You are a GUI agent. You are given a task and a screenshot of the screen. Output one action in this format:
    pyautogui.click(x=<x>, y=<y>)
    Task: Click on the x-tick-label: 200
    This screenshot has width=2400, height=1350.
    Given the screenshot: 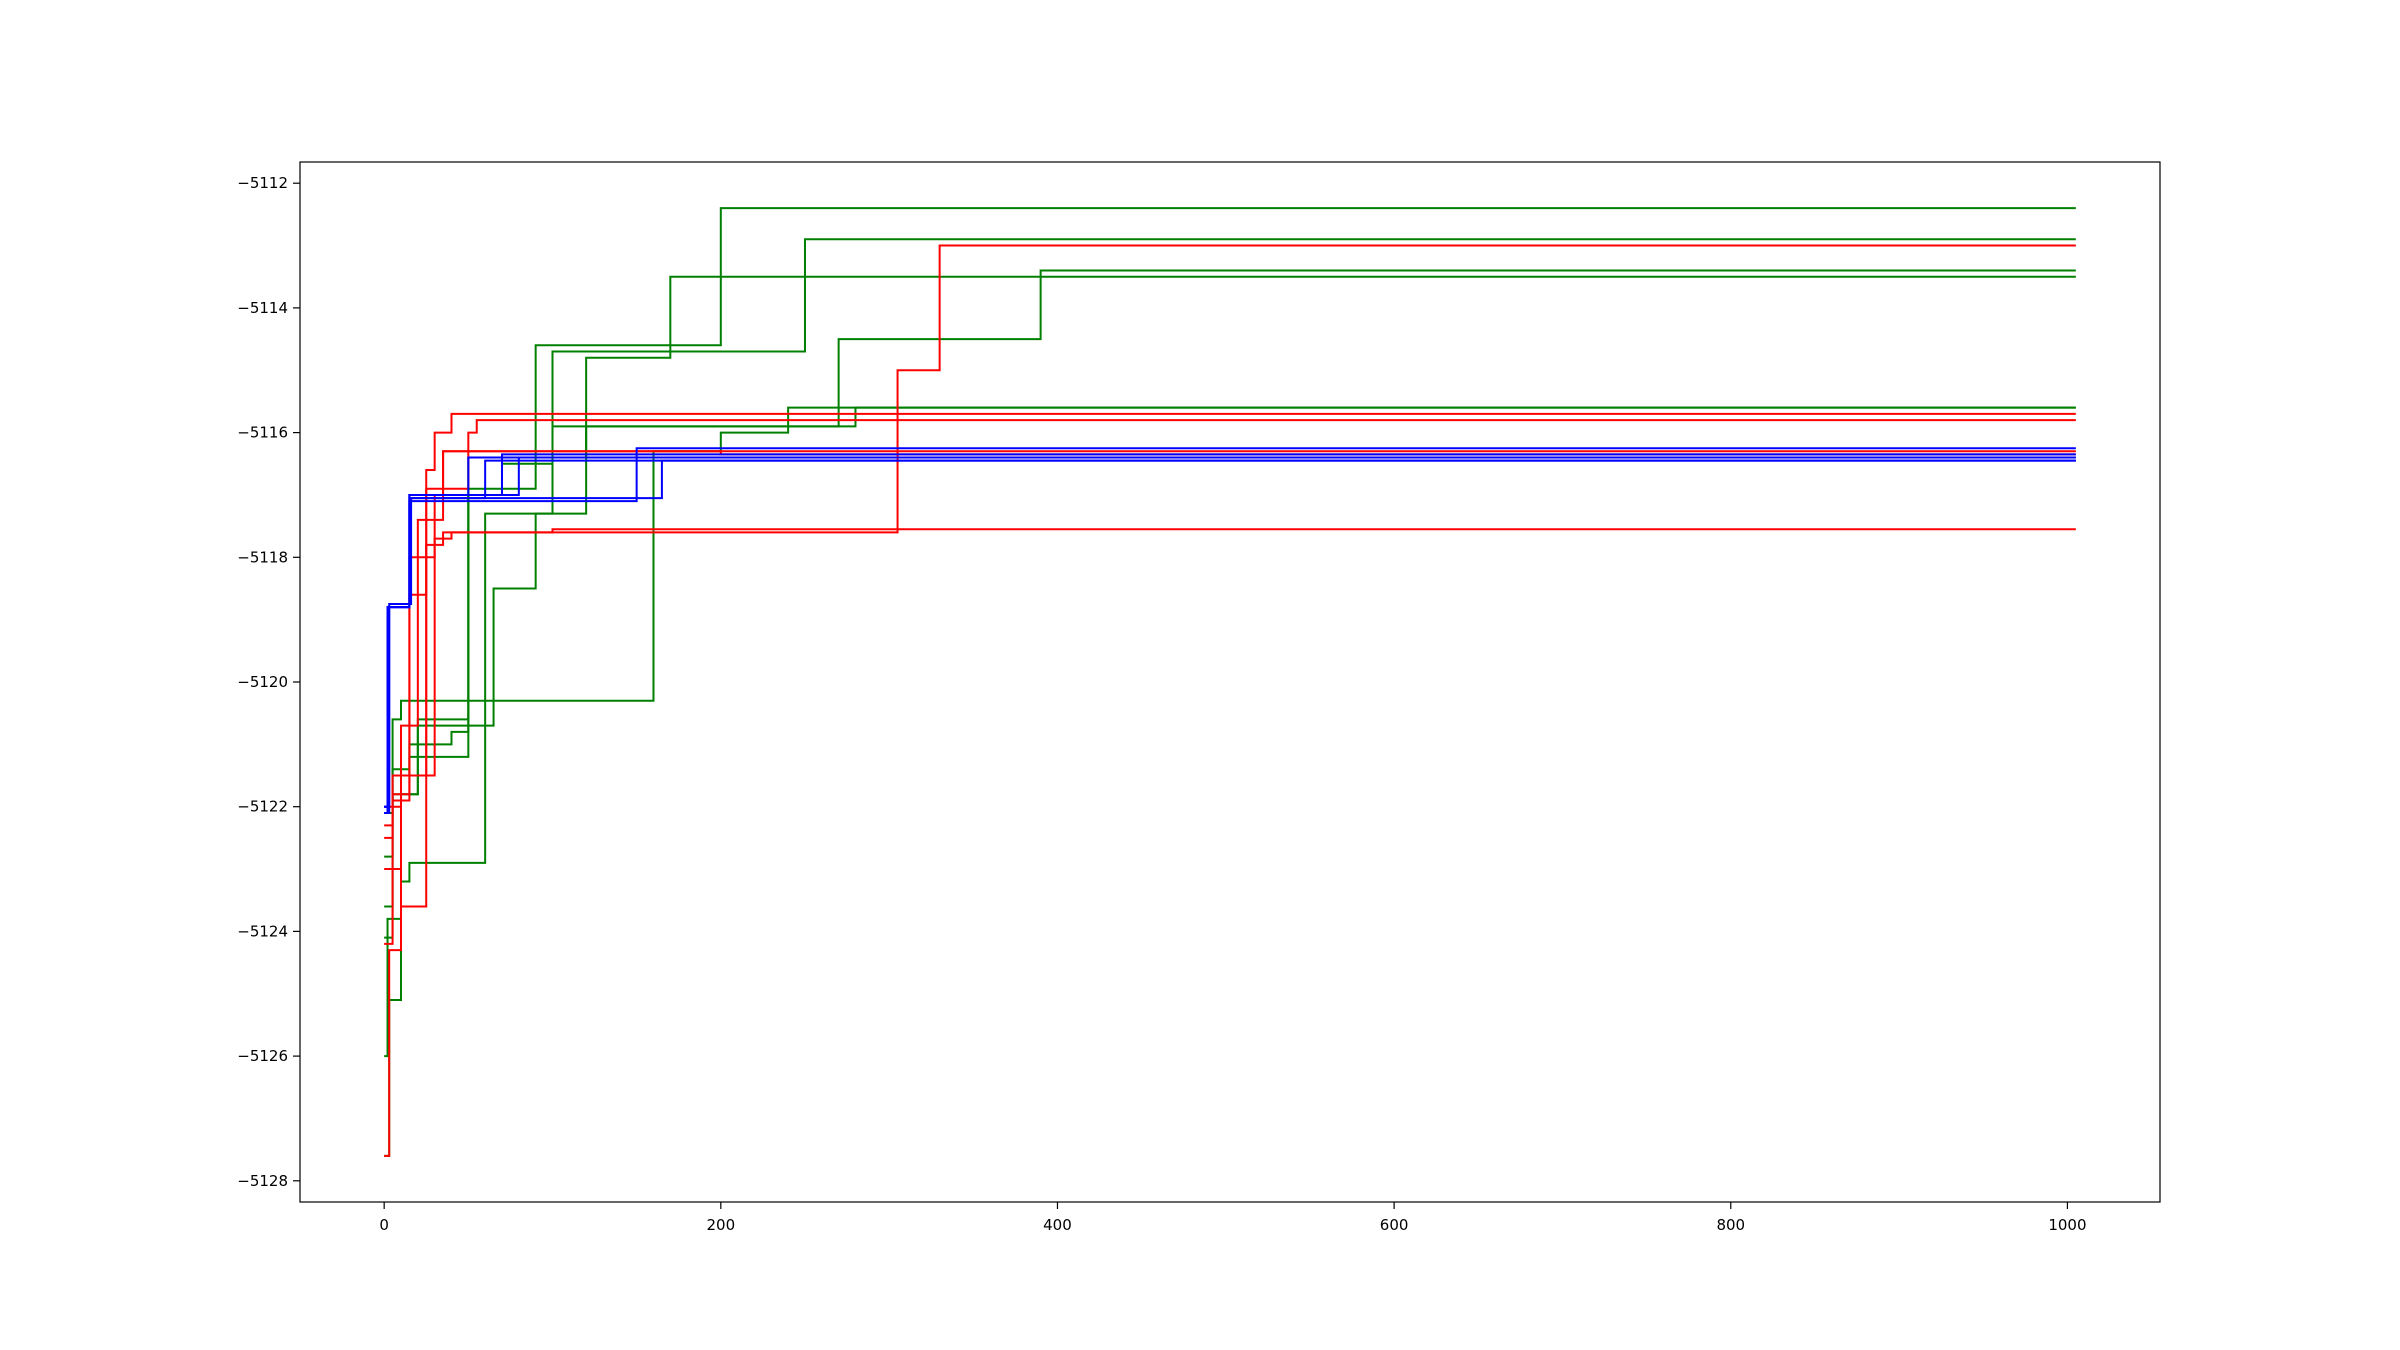 What is the action you would take?
    pyautogui.click(x=720, y=1225)
    